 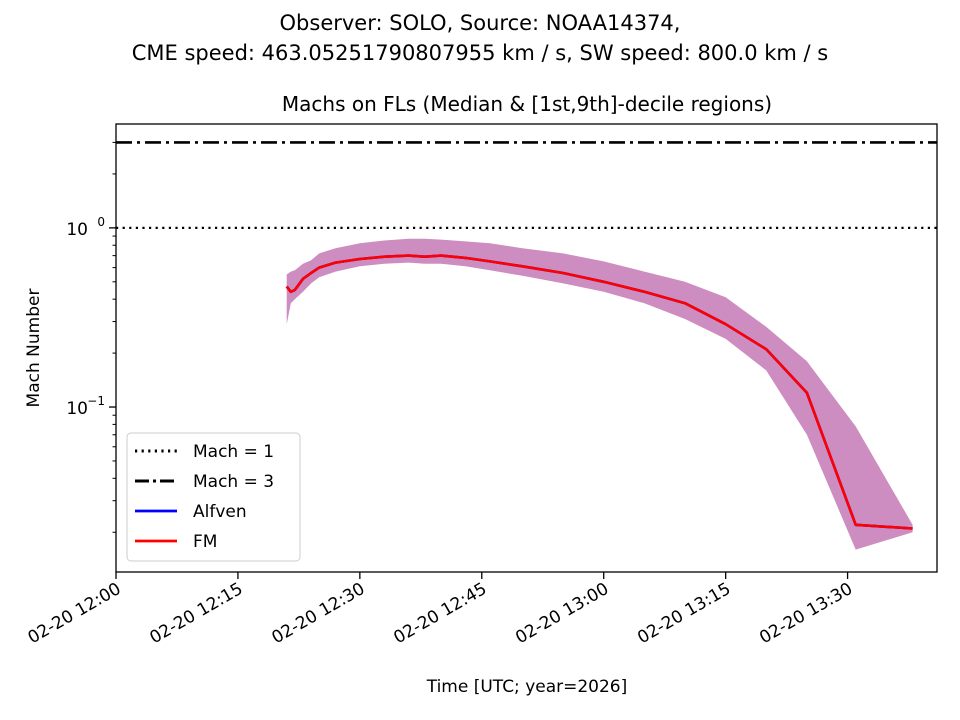 I want to click on x-tick-label: 02-20 12:15, so click(x=197, y=613).